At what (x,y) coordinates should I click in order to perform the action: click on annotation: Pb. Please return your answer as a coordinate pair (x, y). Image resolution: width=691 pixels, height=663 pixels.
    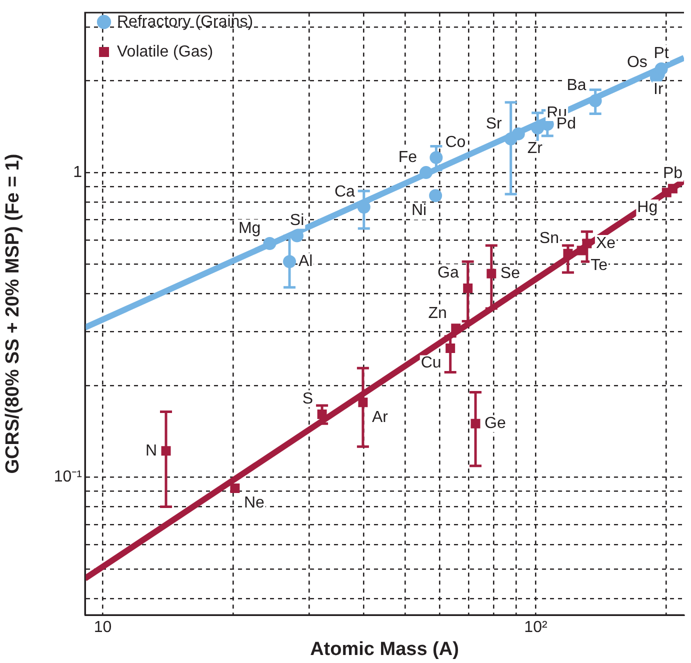
    Looking at the image, I should click on (672, 173).